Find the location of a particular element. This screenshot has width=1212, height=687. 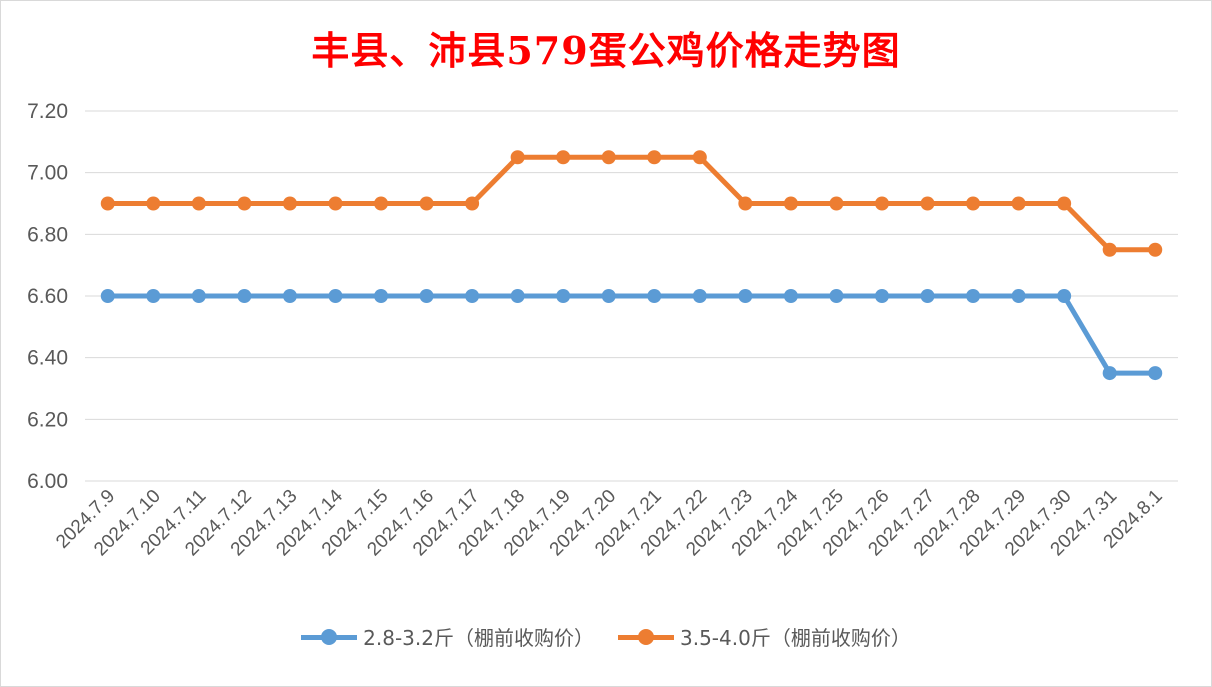

legend-label-series-1: 2.8-3.2斤（棚前收购价） is located at coordinates (478, 638).